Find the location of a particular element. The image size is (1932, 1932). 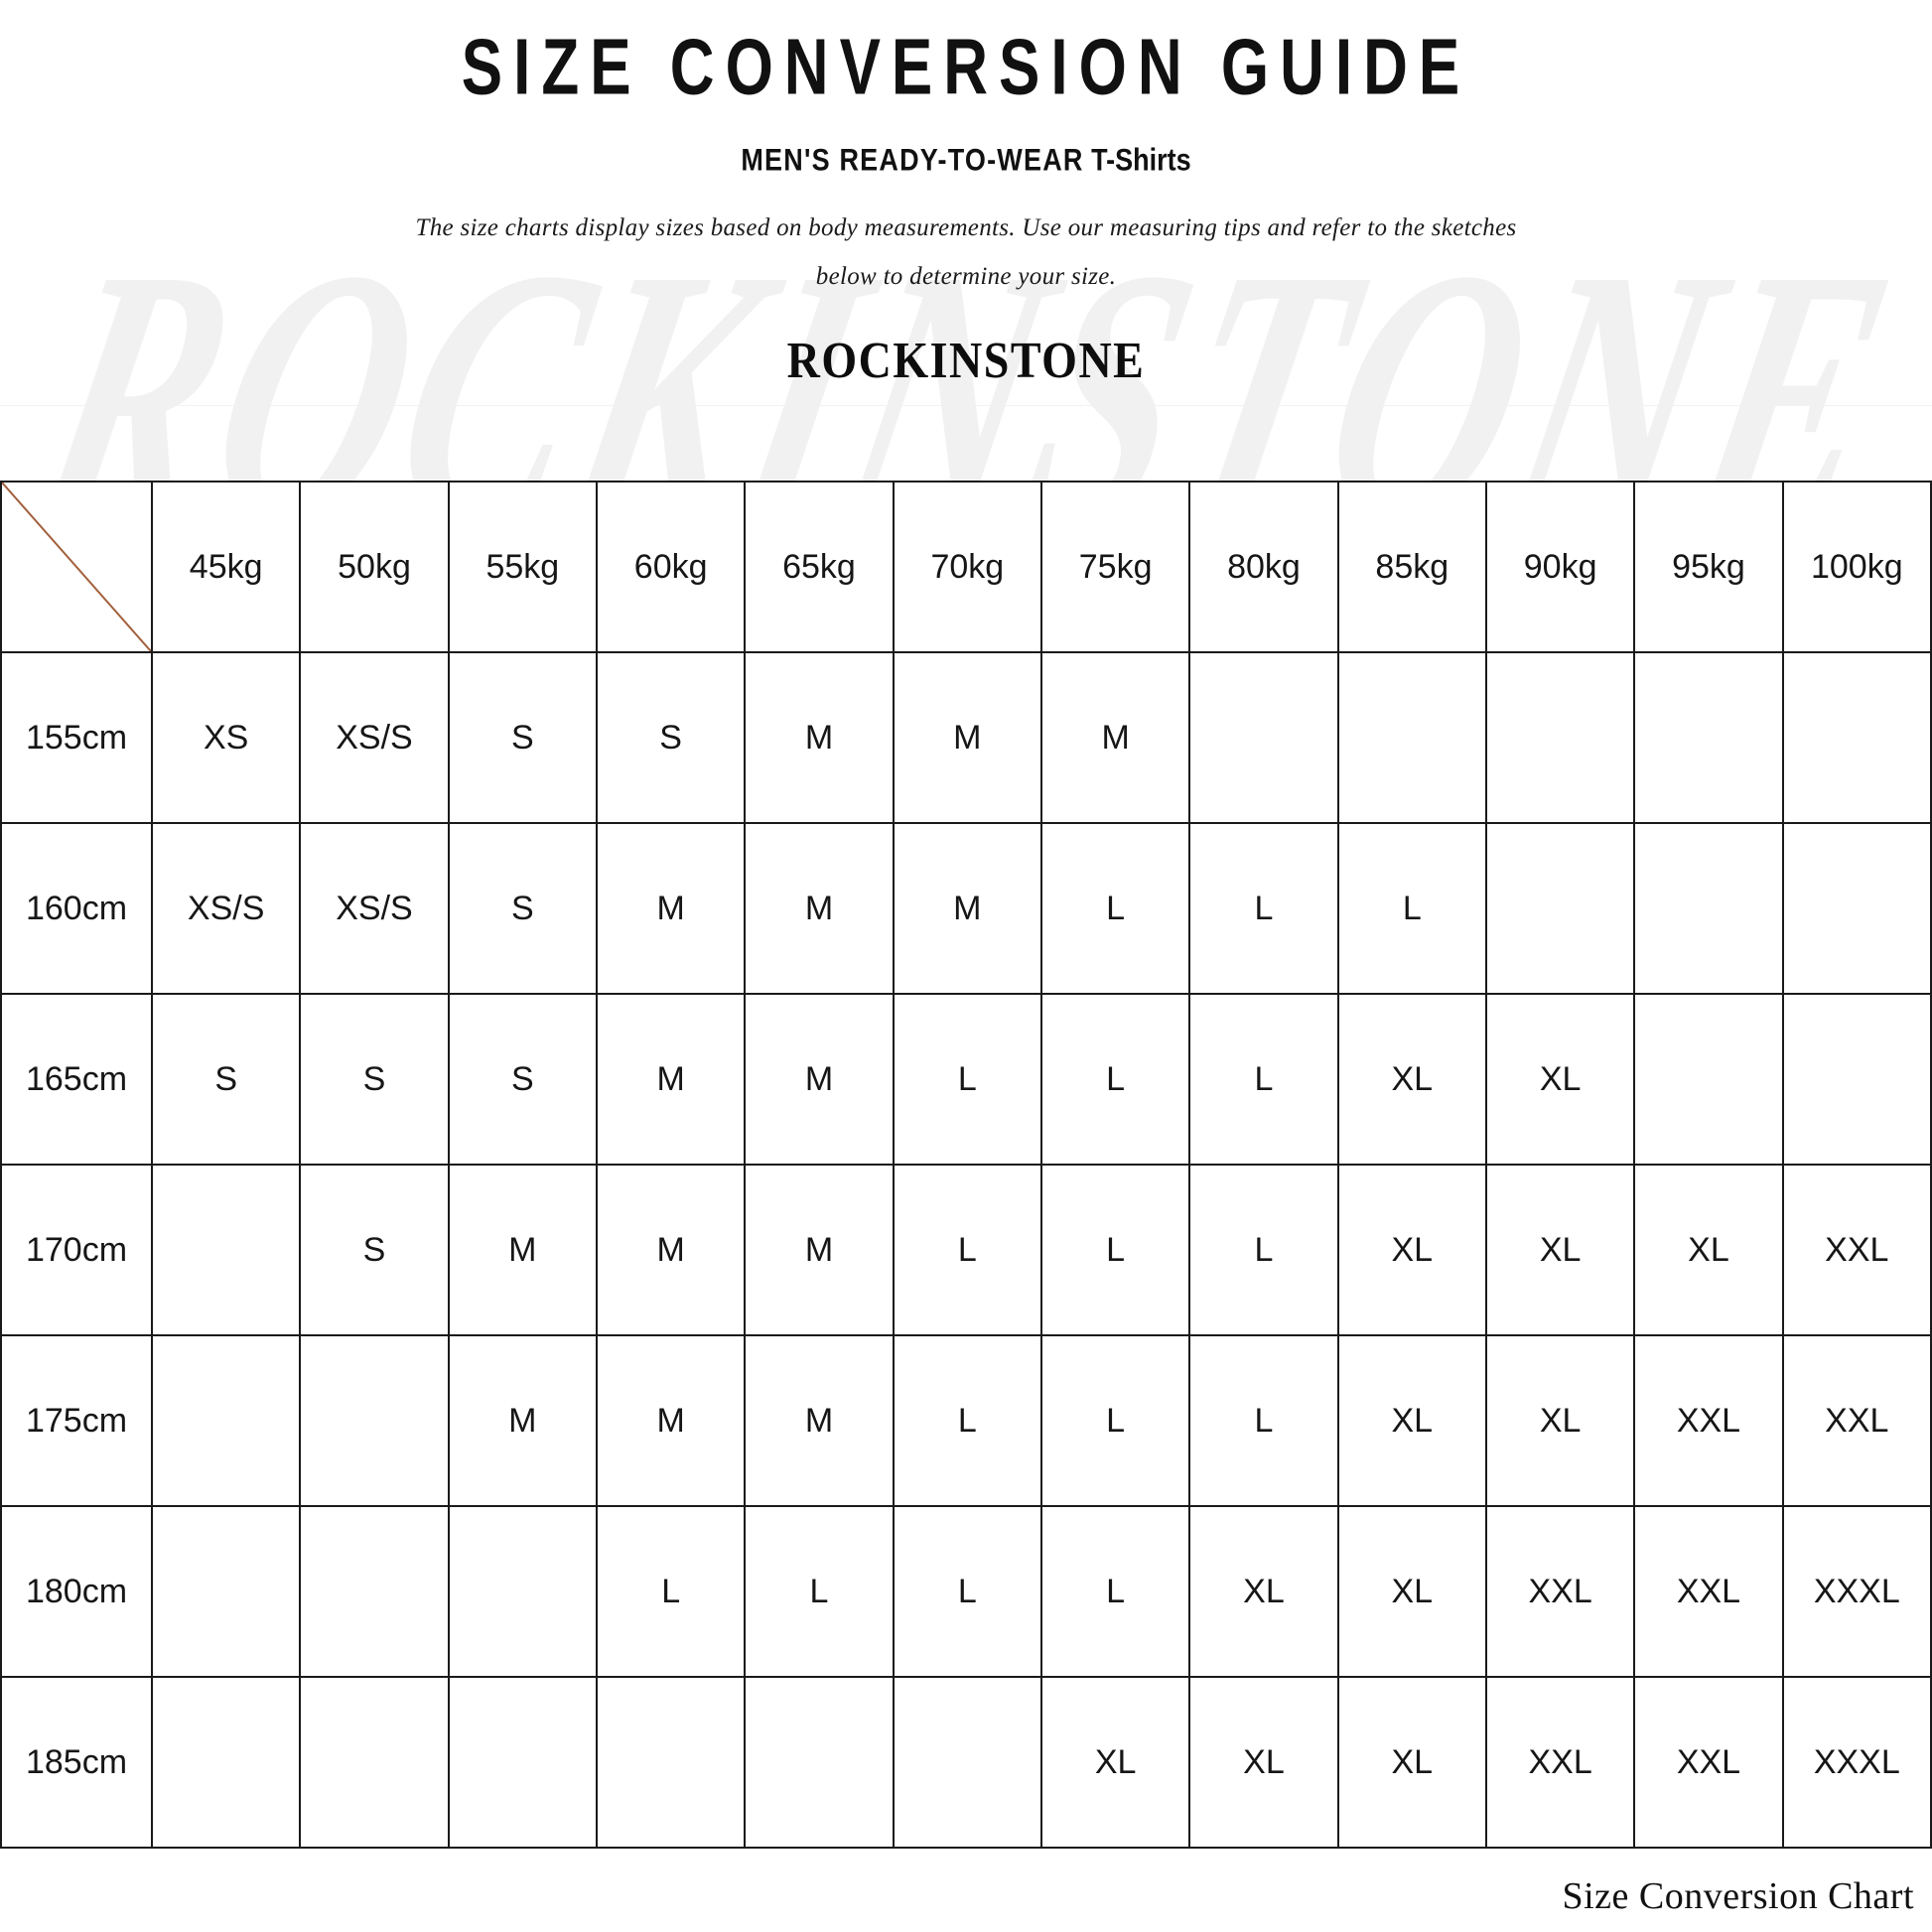

table-row: 155cm XS XS/S S S M M M is located at coordinates (966, 737).